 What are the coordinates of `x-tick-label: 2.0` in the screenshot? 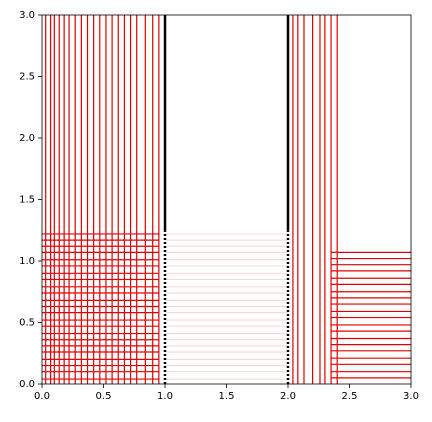 It's located at (288, 396).